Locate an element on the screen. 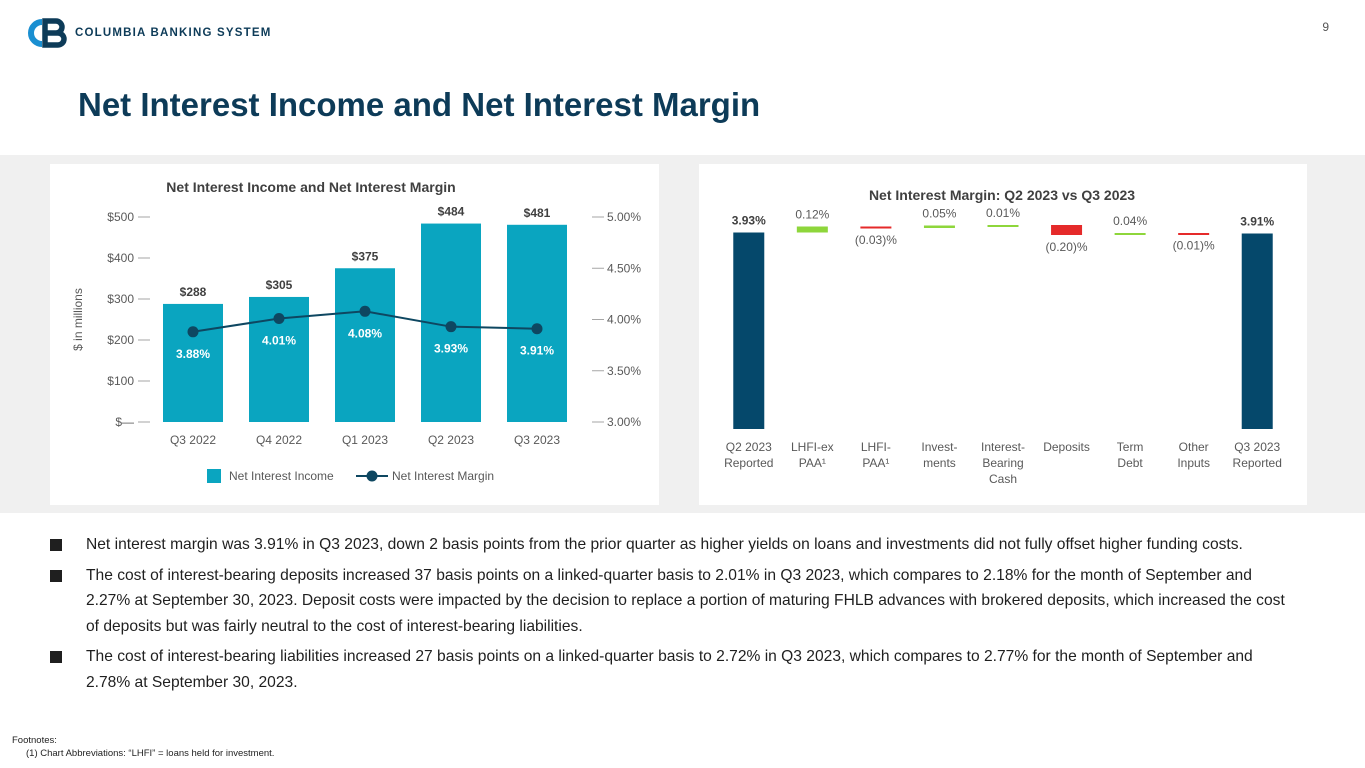 The width and height of the screenshot is (1365, 768). x-tick-label: Interest- is located at coordinates (1003, 447).